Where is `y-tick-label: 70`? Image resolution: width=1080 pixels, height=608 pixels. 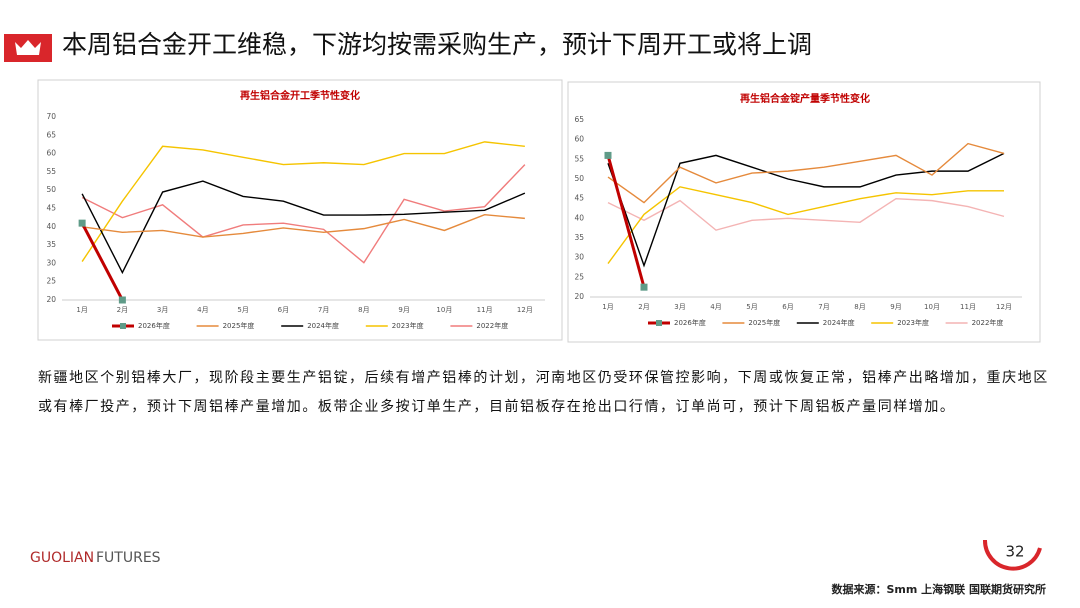 y-tick-label: 70 is located at coordinates (51, 116).